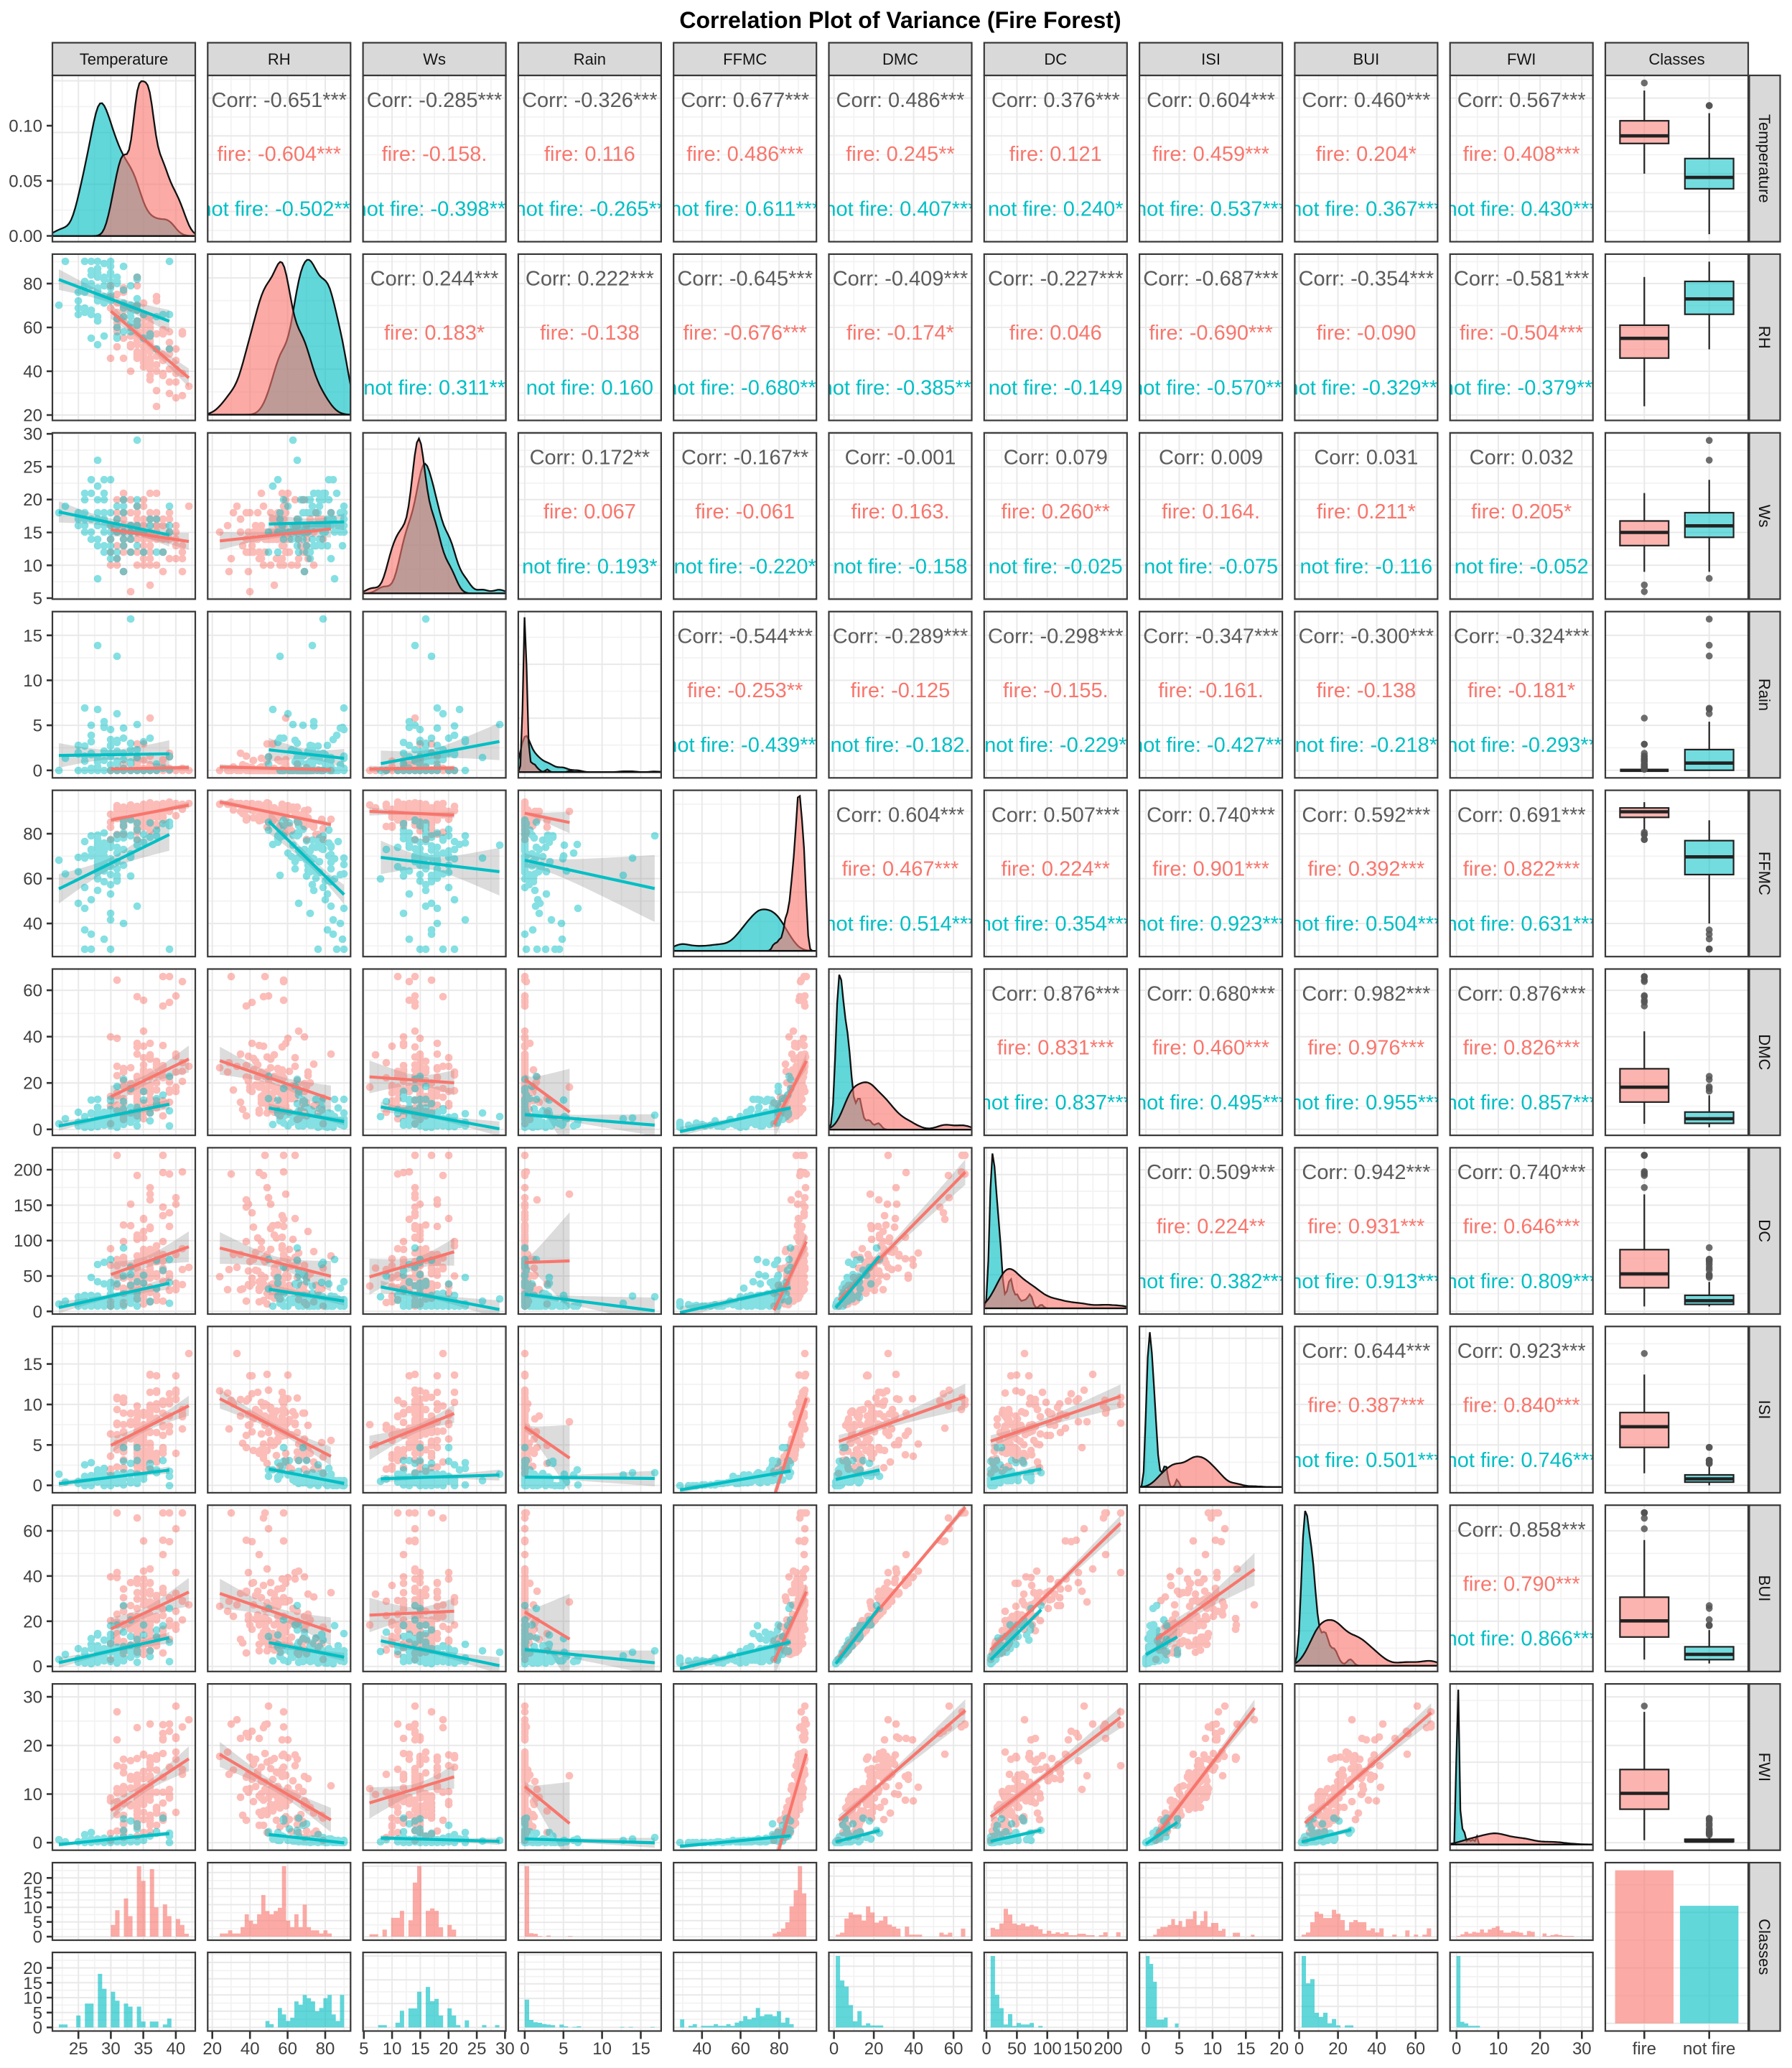  What do you see at coordinates (1211, 59) in the screenshot?
I see `svg-text: ISI` at bounding box center [1211, 59].